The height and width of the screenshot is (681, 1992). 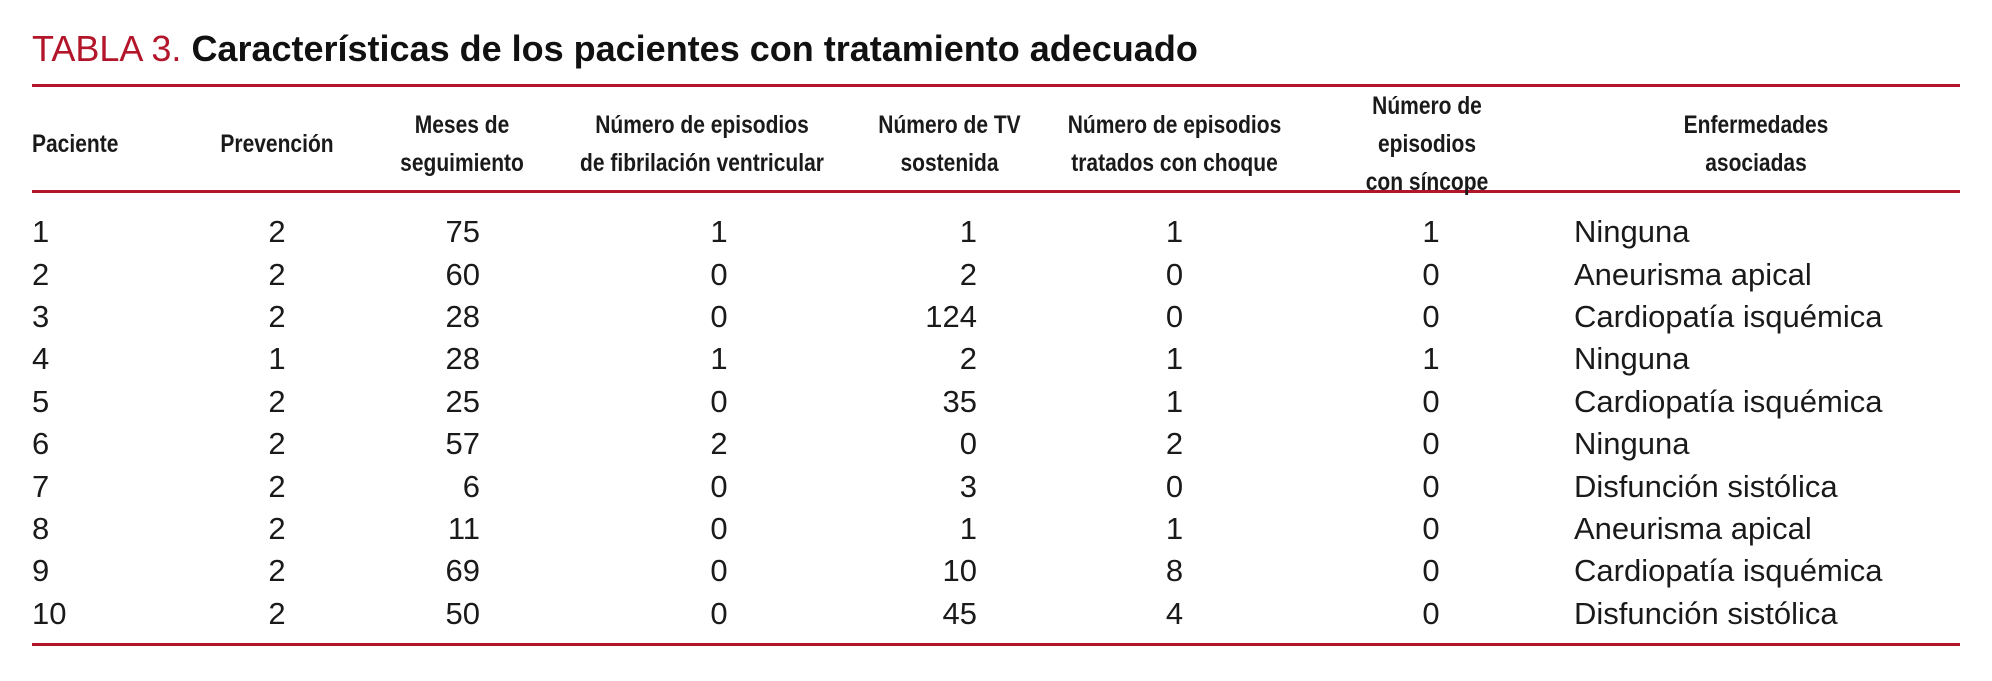 I want to click on table-row: 3 2 28 0 124 0 0 Cardiopatía isquémica, so click(x=996, y=317).